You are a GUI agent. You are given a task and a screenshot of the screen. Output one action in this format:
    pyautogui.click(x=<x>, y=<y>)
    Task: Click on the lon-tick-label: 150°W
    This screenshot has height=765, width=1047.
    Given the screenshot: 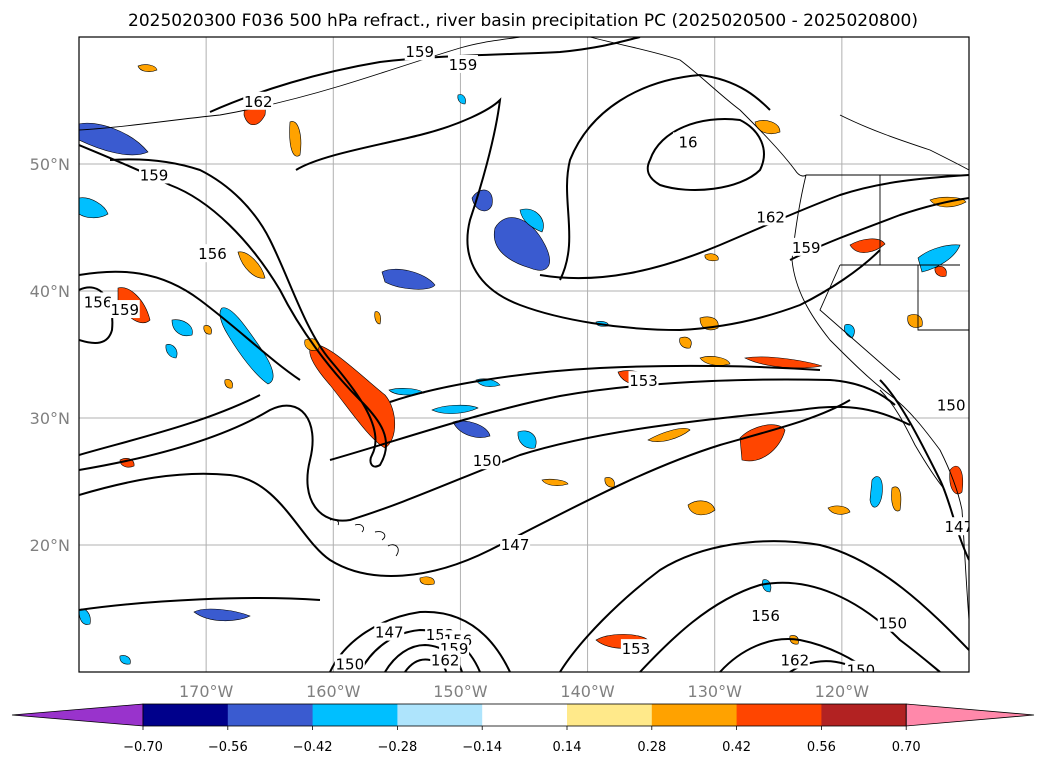 What is the action you would take?
    pyautogui.click(x=460, y=691)
    